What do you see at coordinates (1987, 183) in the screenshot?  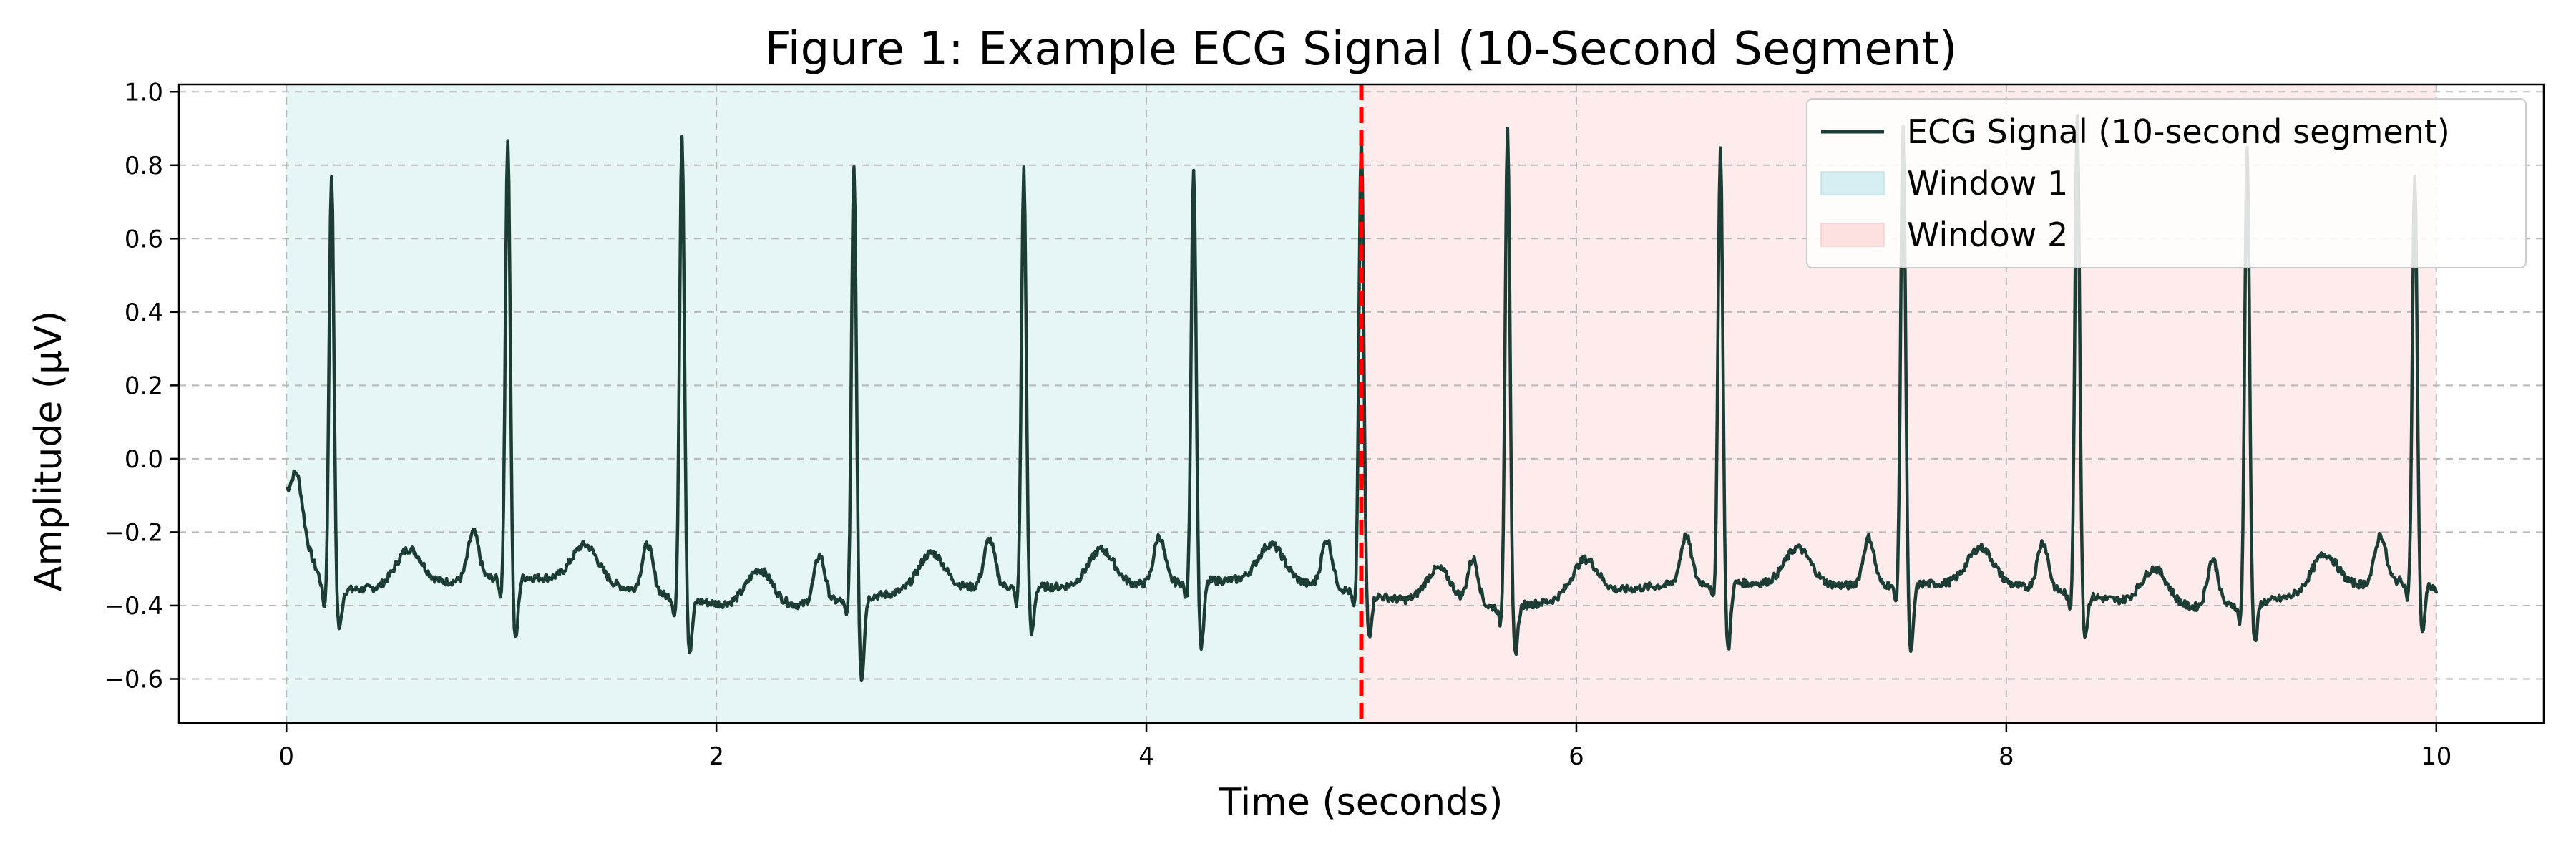 I see `legend-label: Window 1` at bounding box center [1987, 183].